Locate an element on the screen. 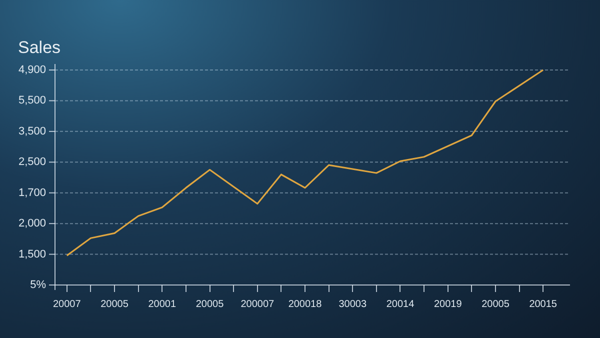 The image size is (600, 338). x-tick-label: 20001 is located at coordinates (162, 304).